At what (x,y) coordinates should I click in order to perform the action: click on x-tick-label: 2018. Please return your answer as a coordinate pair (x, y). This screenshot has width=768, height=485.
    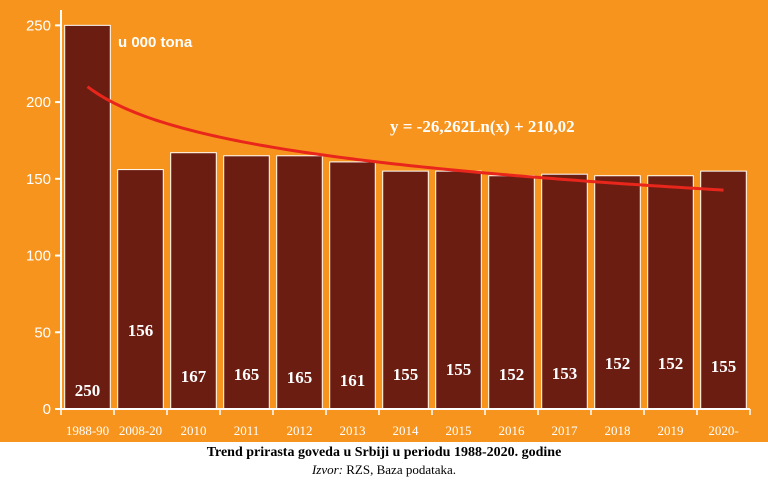
    Looking at the image, I should click on (618, 430).